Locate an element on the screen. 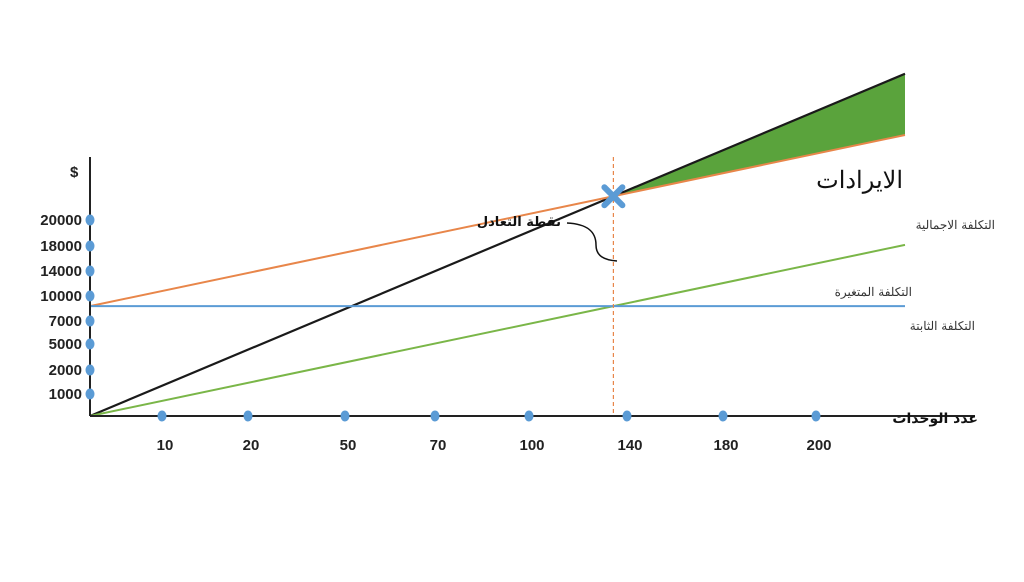 This screenshot has height=582, width=1024. profit-area-label: ارباح is located at coordinates (859, 225).